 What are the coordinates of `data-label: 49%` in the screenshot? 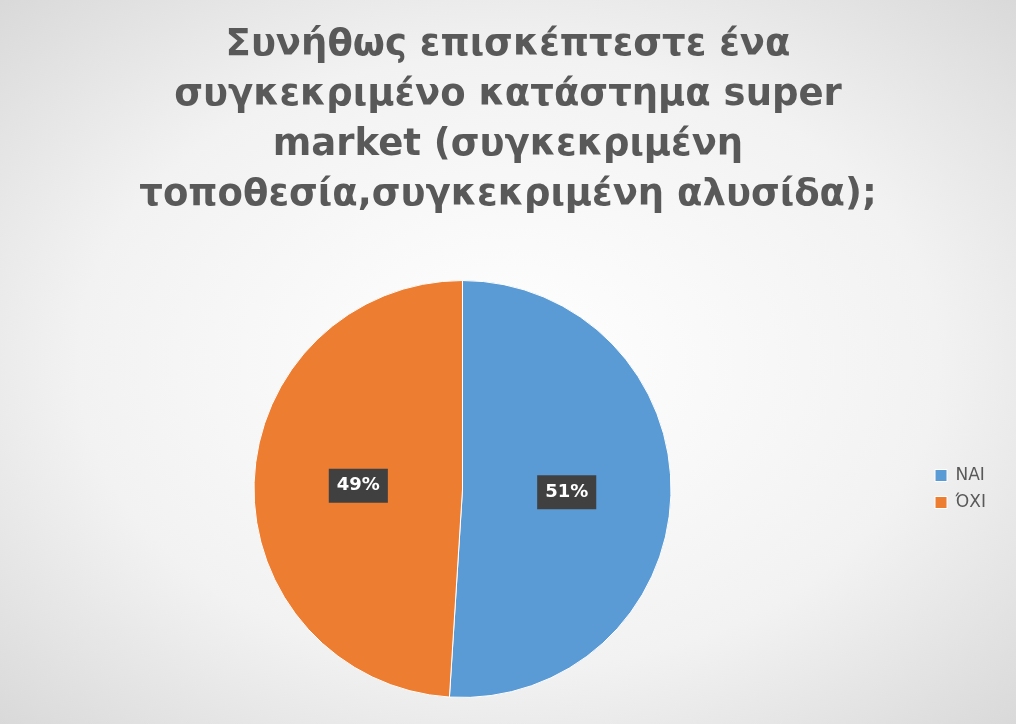 It's located at (358, 484).